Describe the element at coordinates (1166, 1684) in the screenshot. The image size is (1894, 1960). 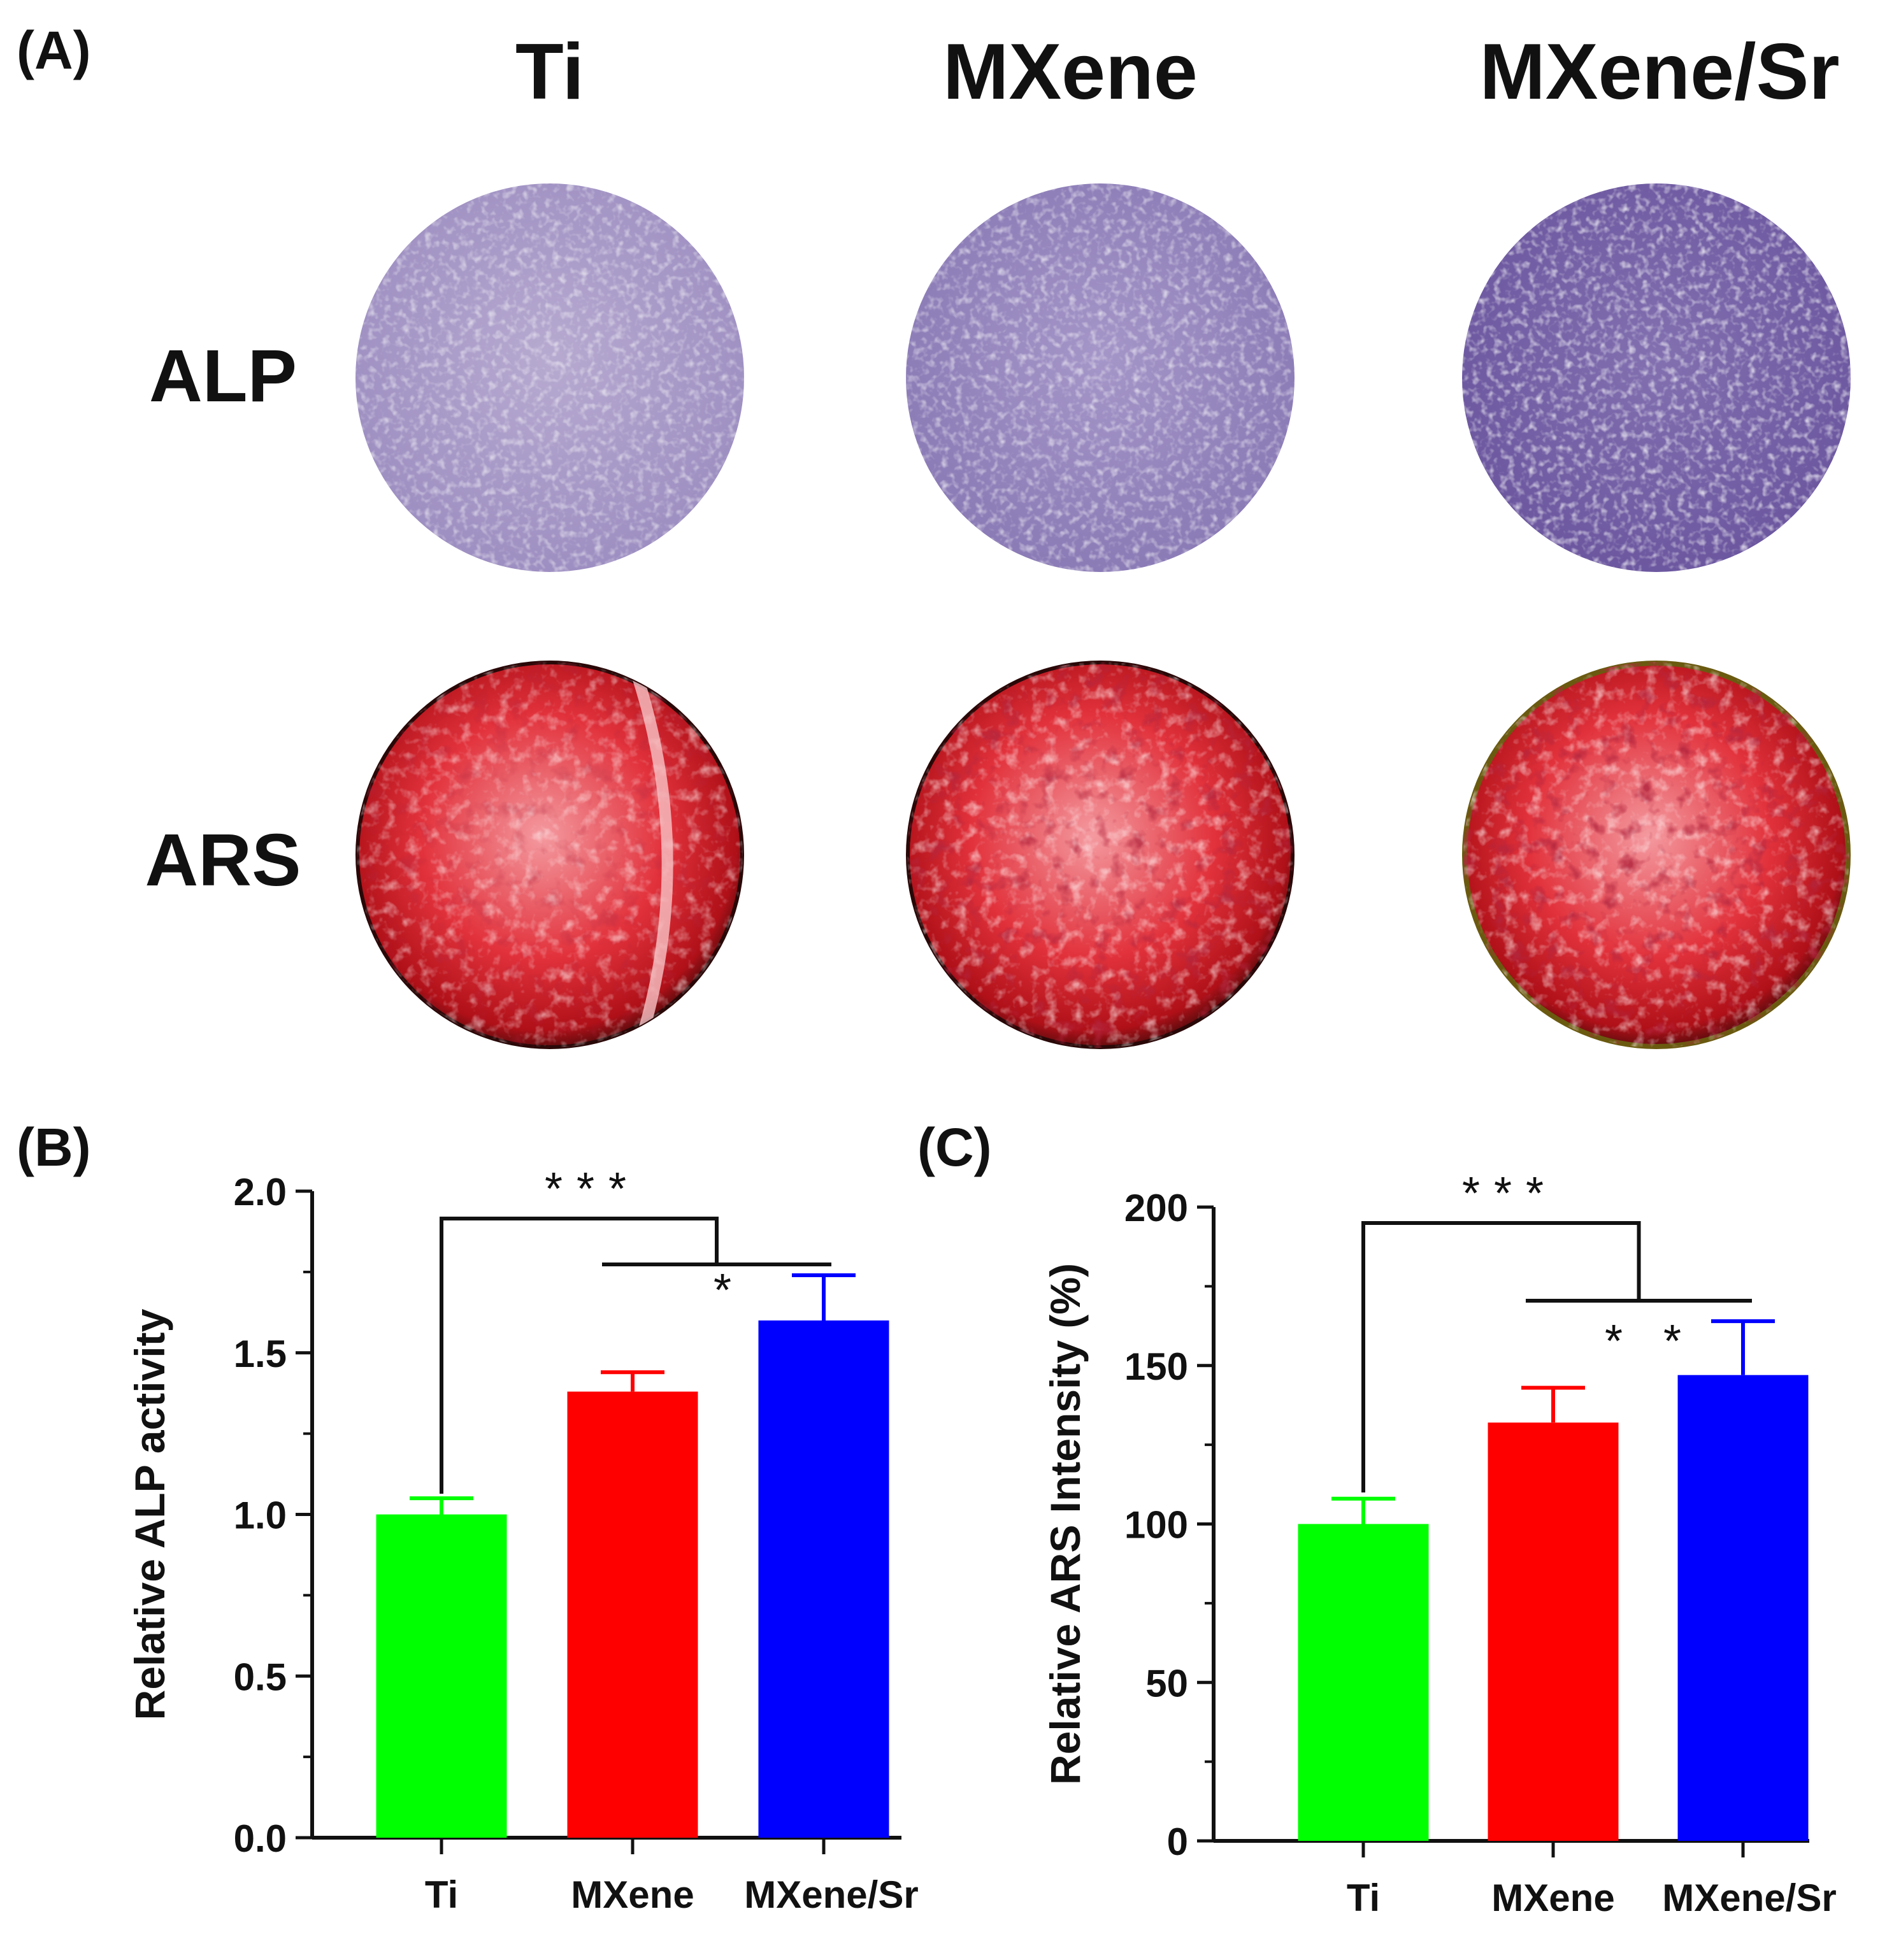
I see `y-tick-label: 50` at that location.